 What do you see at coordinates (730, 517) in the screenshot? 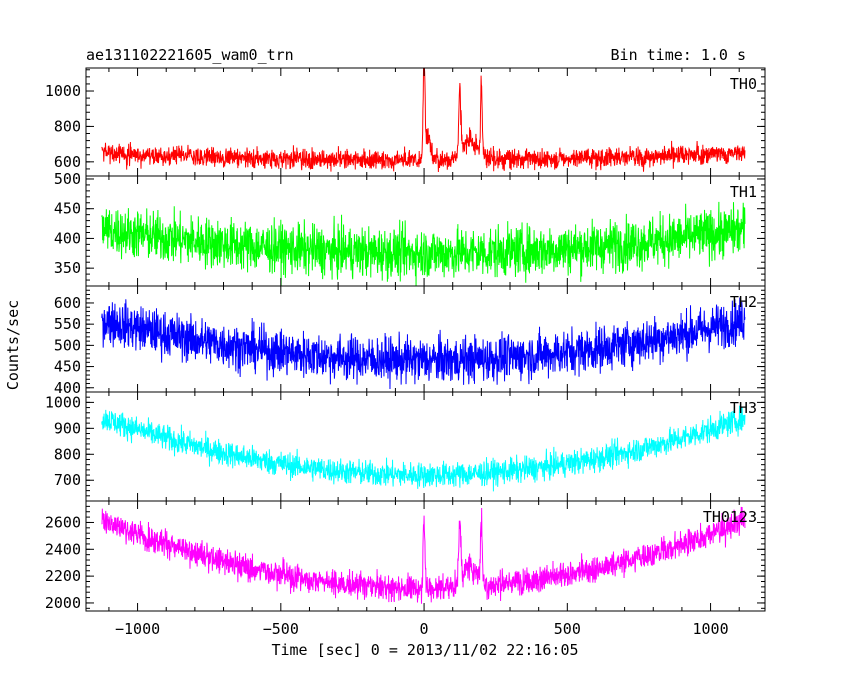
I see `panel-name-label: TH0123` at bounding box center [730, 517].